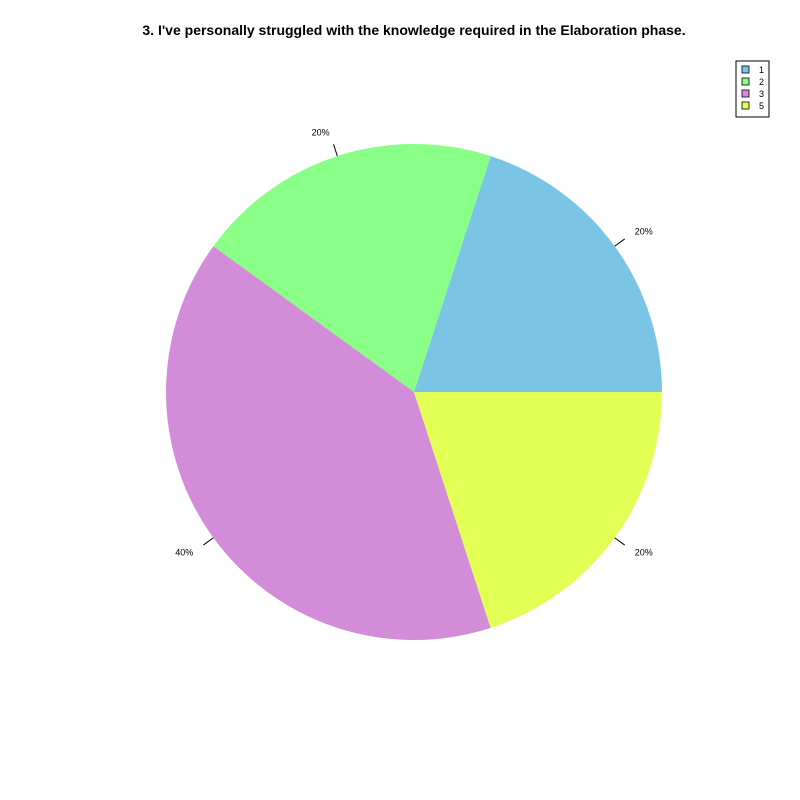 The width and height of the screenshot is (800, 800). Describe the element at coordinates (761, 106) in the screenshot. I see `legend-label-5: 5` at that location.